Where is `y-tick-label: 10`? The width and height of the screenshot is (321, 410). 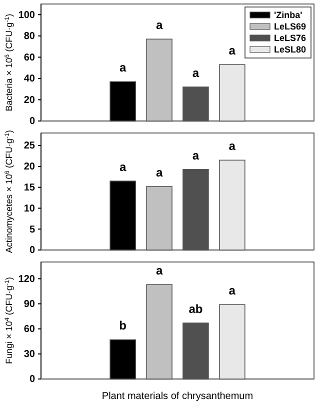
y-tick-label: 10 is located at coordinates (30, 208).